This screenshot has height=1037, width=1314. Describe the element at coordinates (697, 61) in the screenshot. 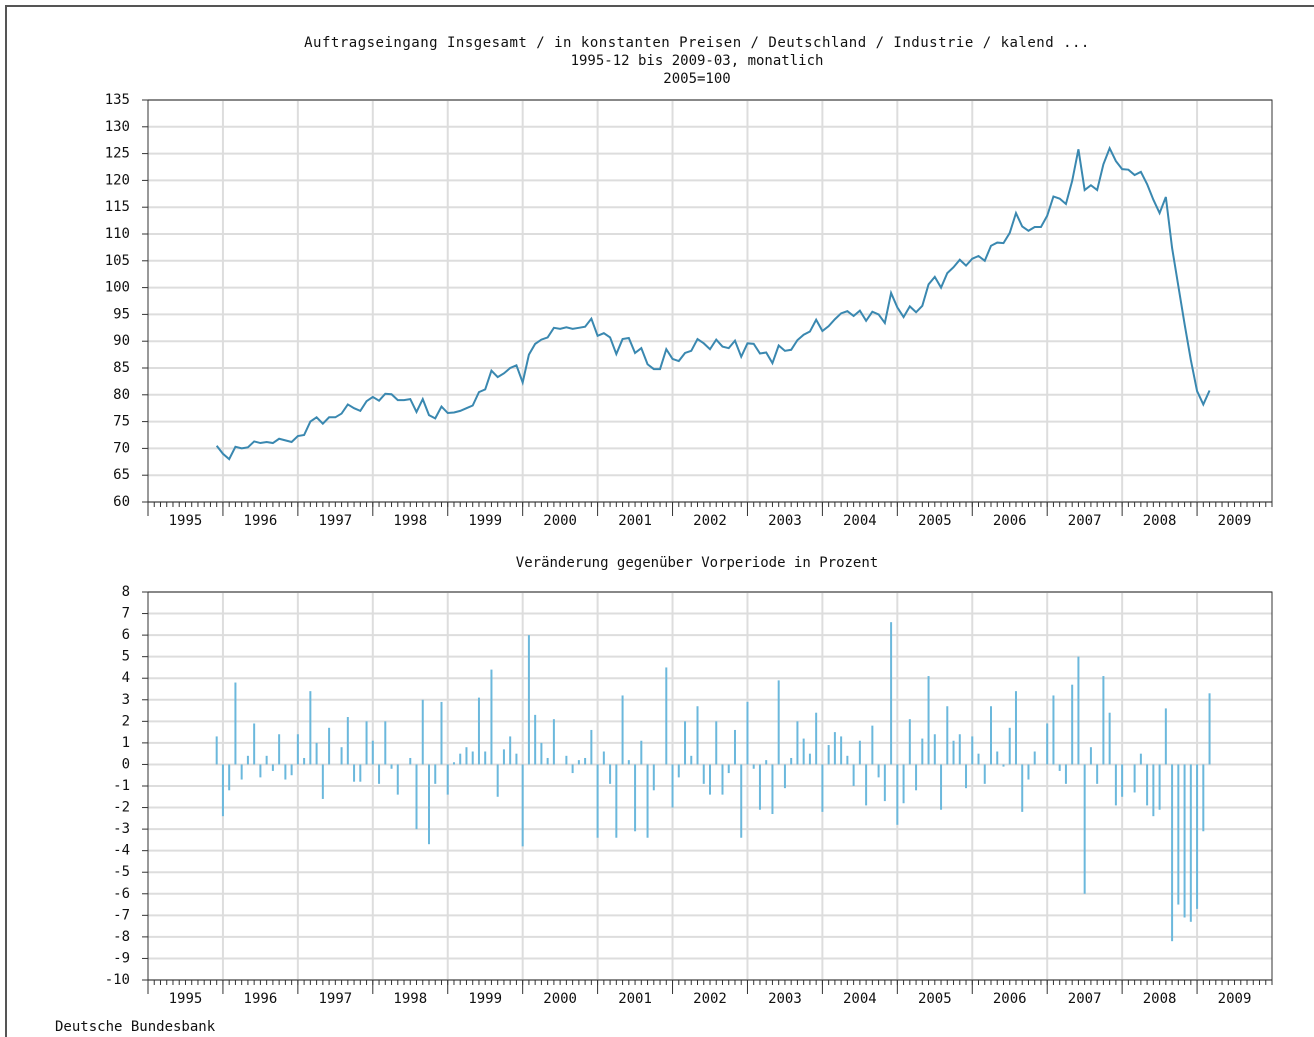

I see `chart-subtitle: 1995-12 bis 2009-03, monatlich` at that location.